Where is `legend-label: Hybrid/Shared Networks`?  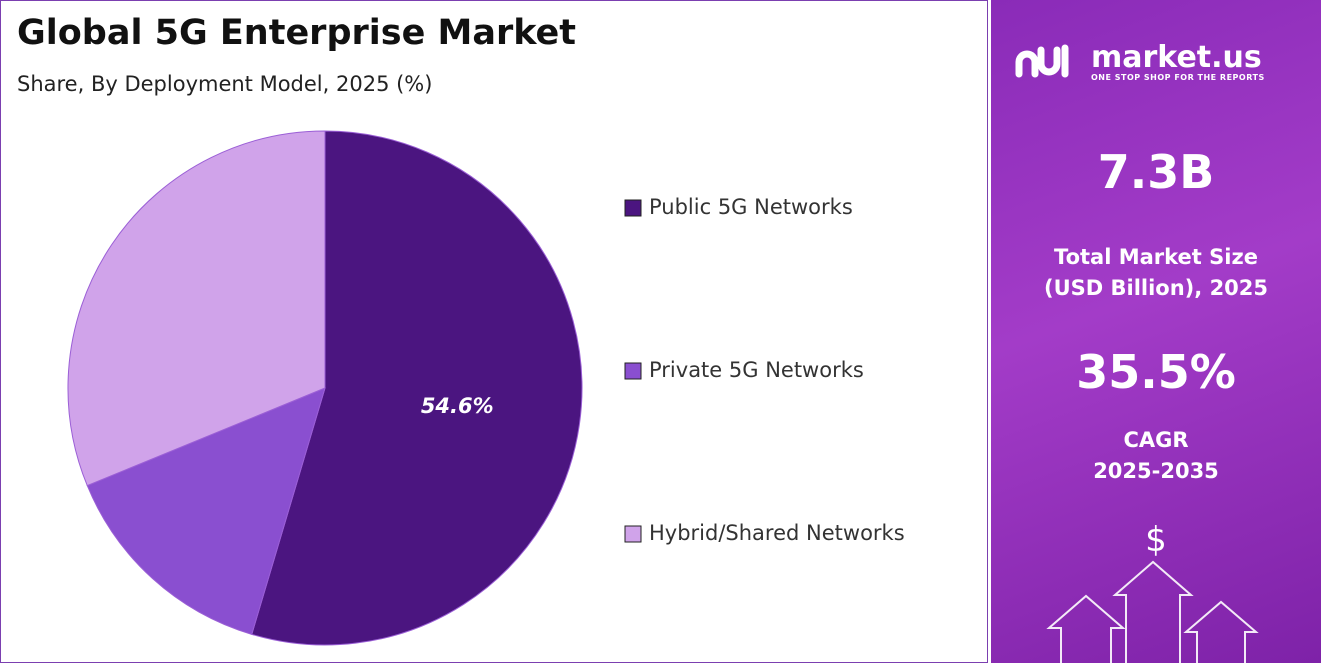 legend-label: Hybrid/Shared Networks is located at coordinates (777, 533).